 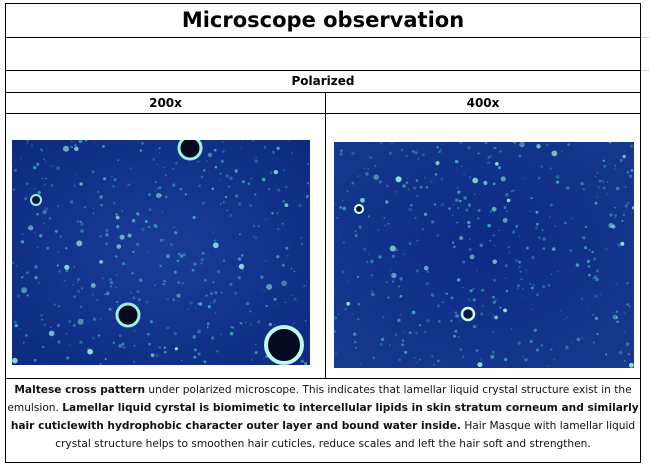 What do you see at coordinates (36, 200) in the screenshot?
I see `bubble` at bounding box center [36, 200].